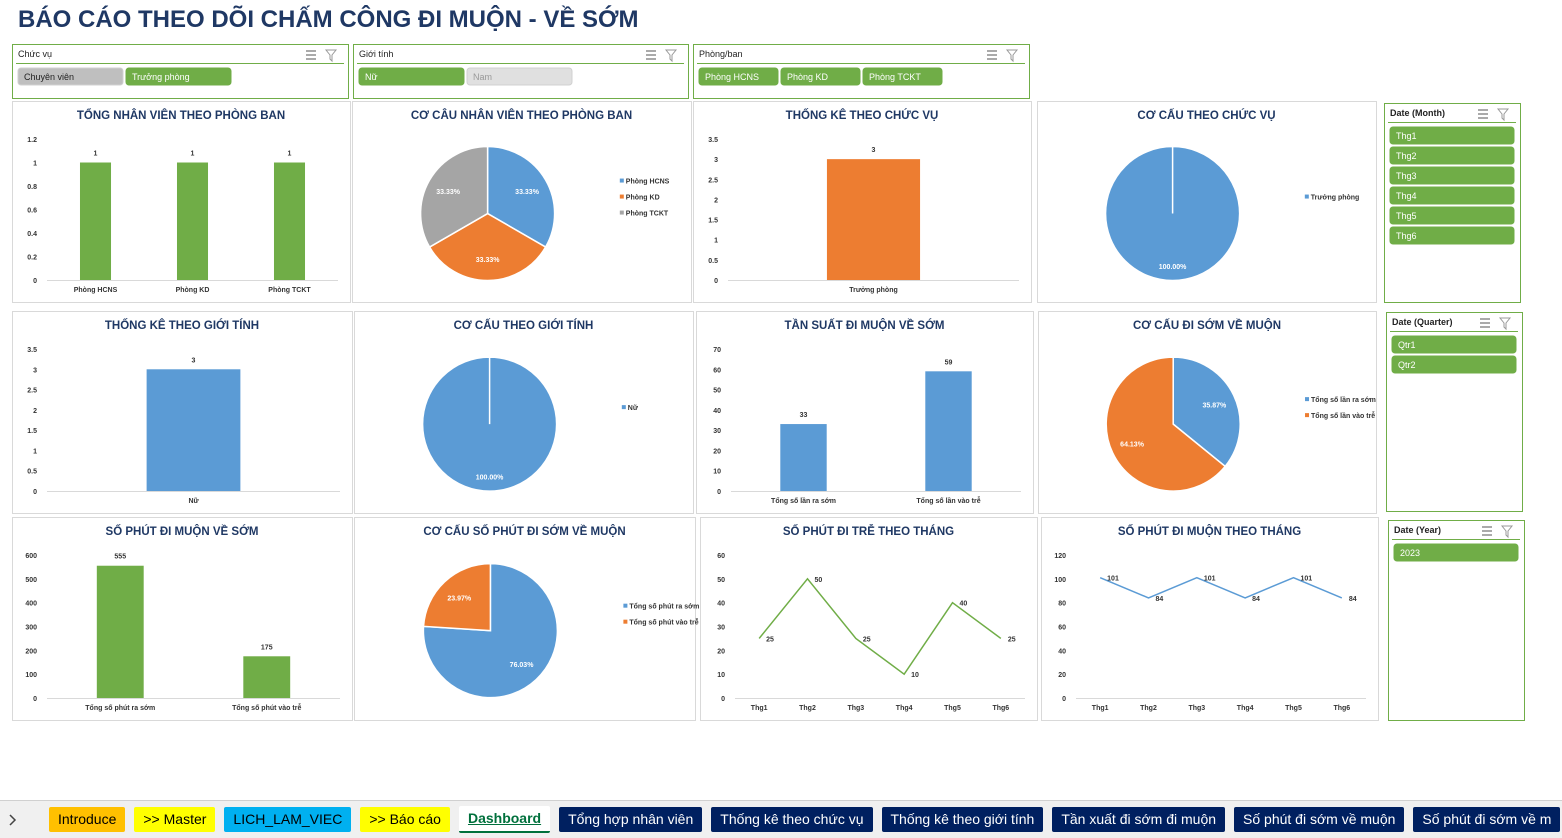 The width and height of the screenshot is (1562, 838). I want to click on slicer-item-label: Nữ, so click(371, 77).